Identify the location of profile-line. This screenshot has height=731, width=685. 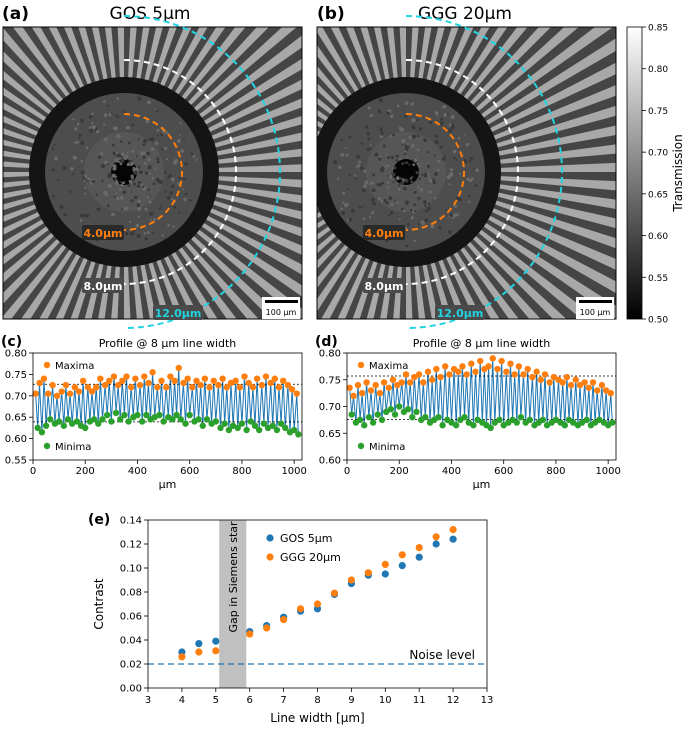
(481, 393).